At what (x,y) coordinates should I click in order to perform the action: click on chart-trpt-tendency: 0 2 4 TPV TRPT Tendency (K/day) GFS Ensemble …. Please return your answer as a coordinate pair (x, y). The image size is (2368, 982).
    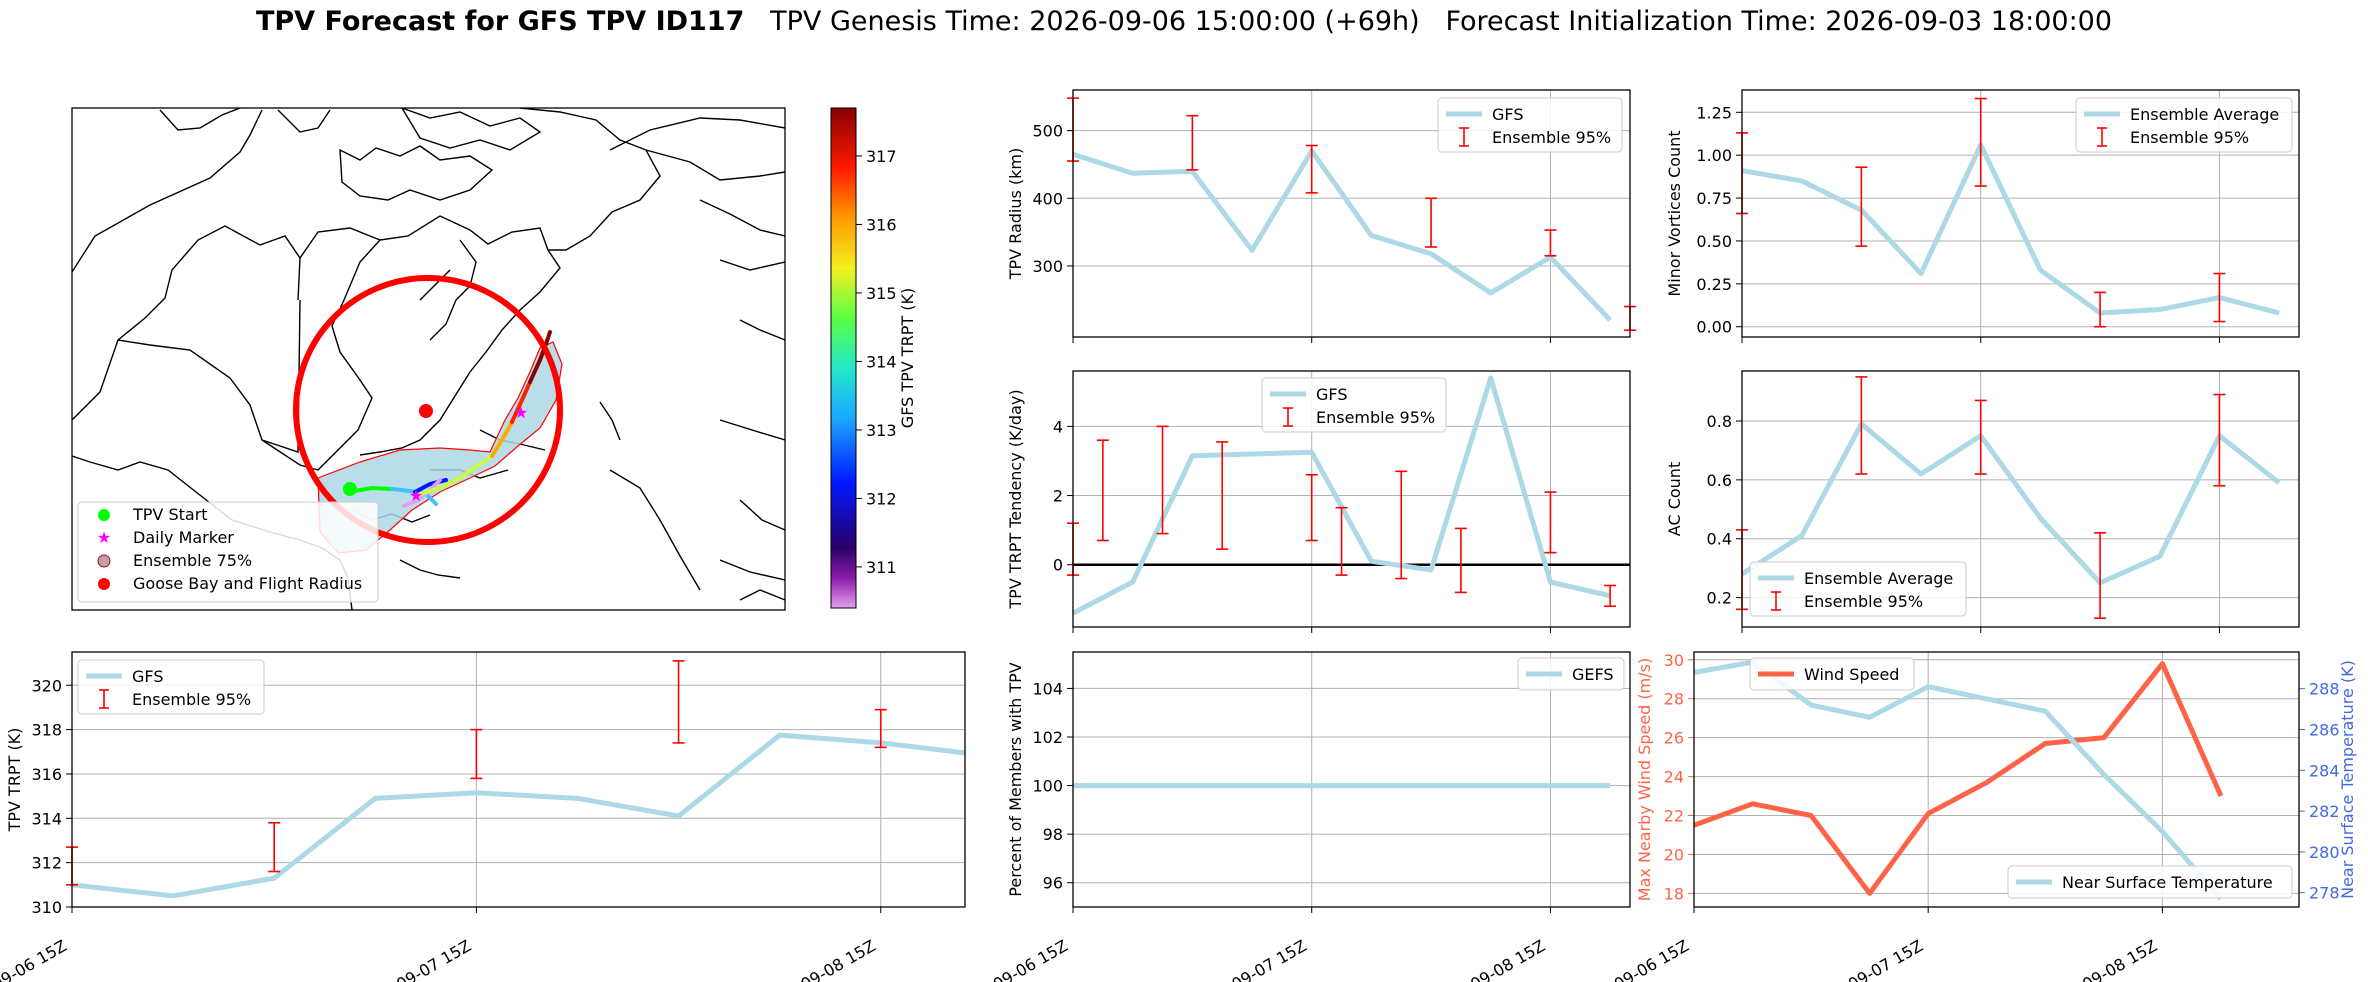
    Looking at the image, I should click on (1318, 501).